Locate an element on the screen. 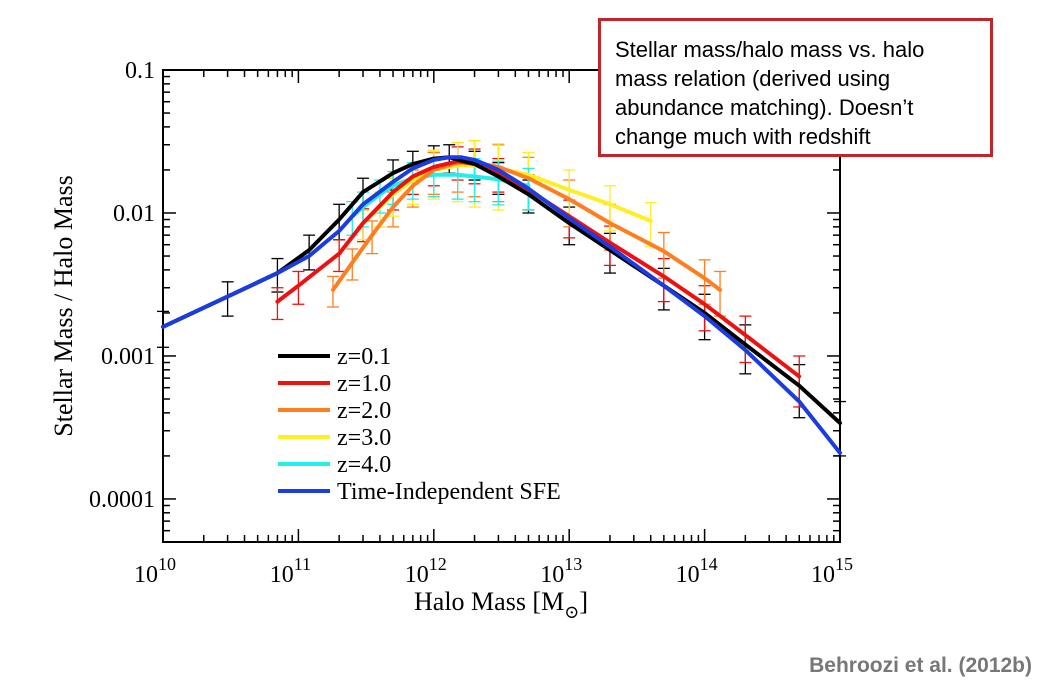 Image resolution: width=1054 pixels, height=692 pixels. y-tick-label: 0.0001 is located at coordinates (122, 500).